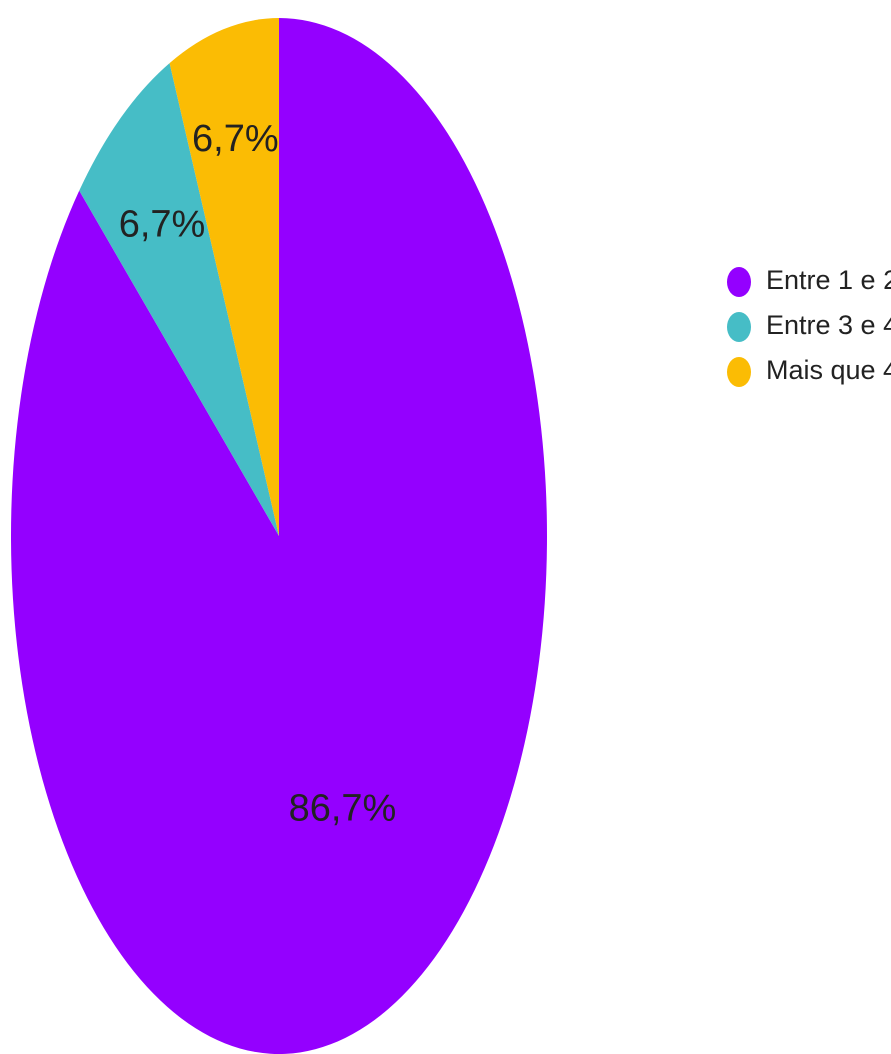 This screenshot has width=891, height=1054. I want to click on slice-label-3: 6,7%, so click(235, 139).